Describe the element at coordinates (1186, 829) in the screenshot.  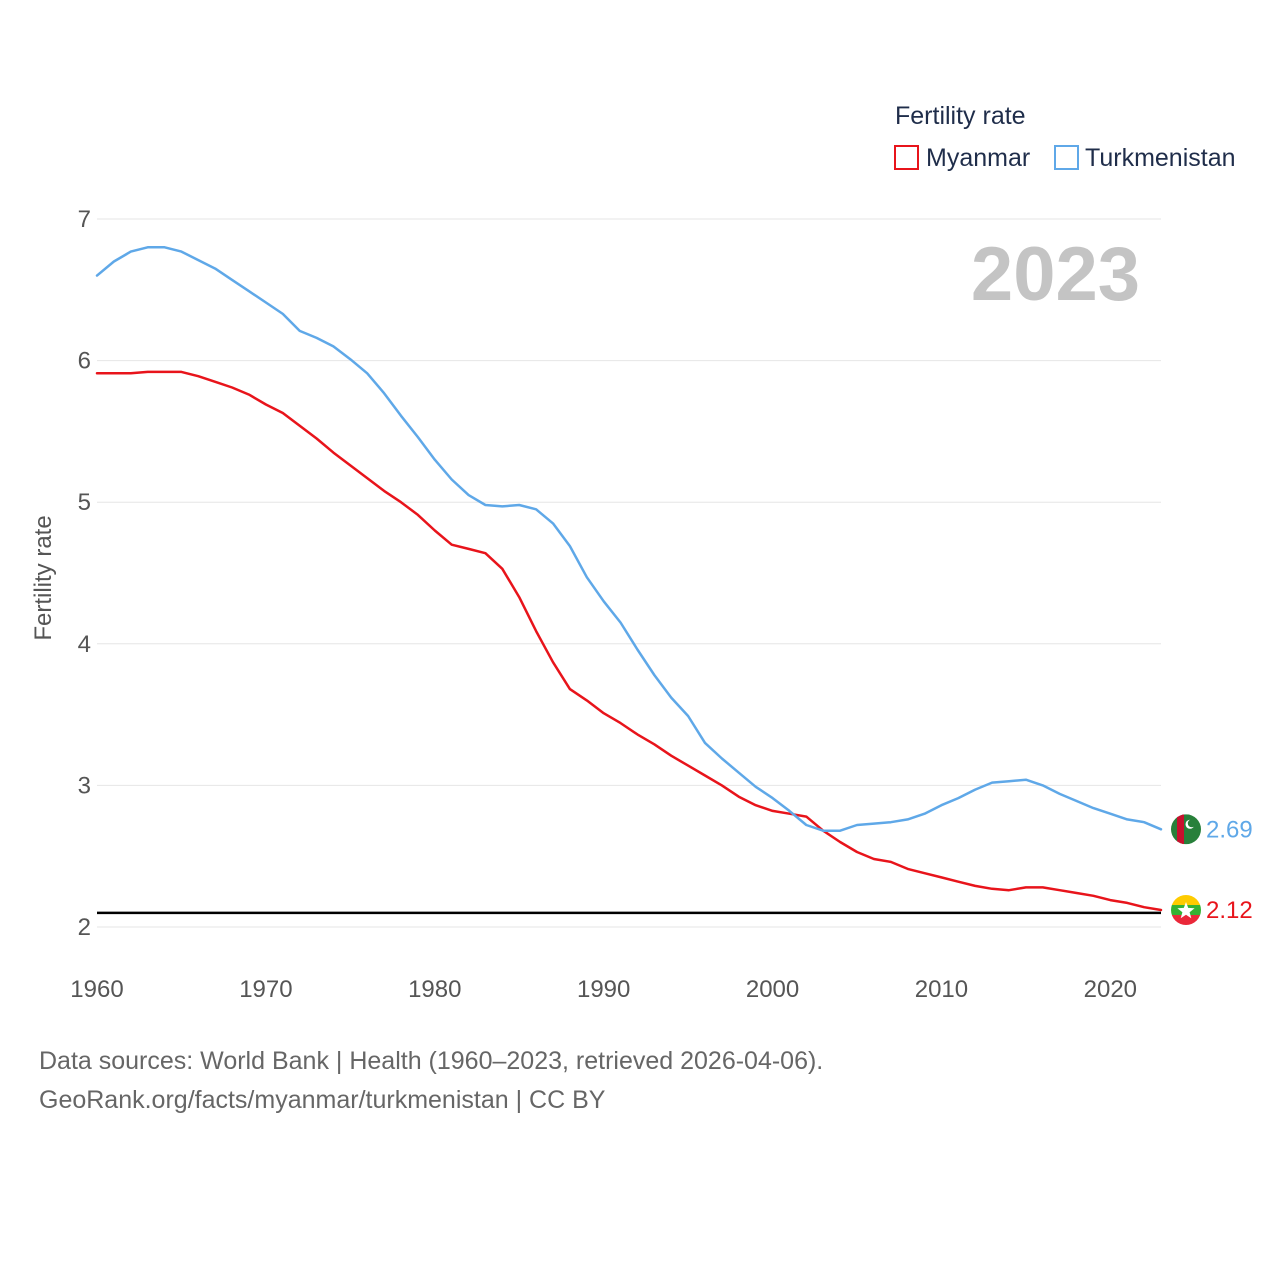
I see `turkmenistan-flag-icon` at that location.